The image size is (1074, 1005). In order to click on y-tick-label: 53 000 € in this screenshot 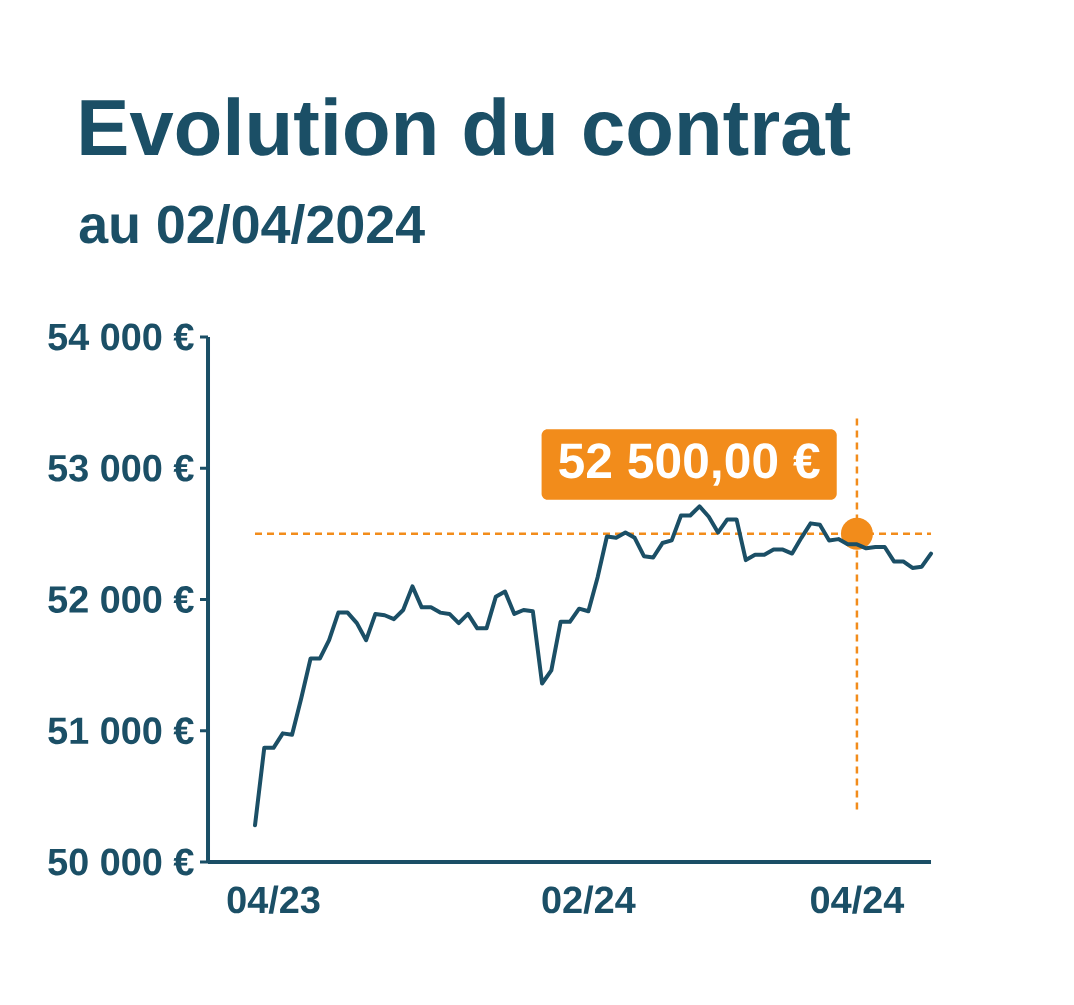, I will do `click(121, 468)`.